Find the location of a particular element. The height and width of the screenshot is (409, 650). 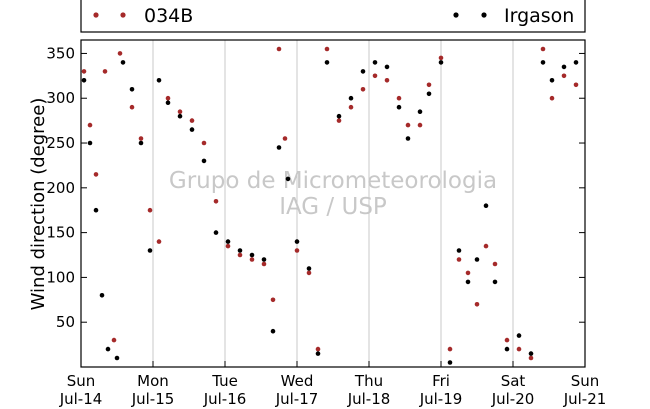

x-tick-day-3: Wed is located at coordinates (297, 381).